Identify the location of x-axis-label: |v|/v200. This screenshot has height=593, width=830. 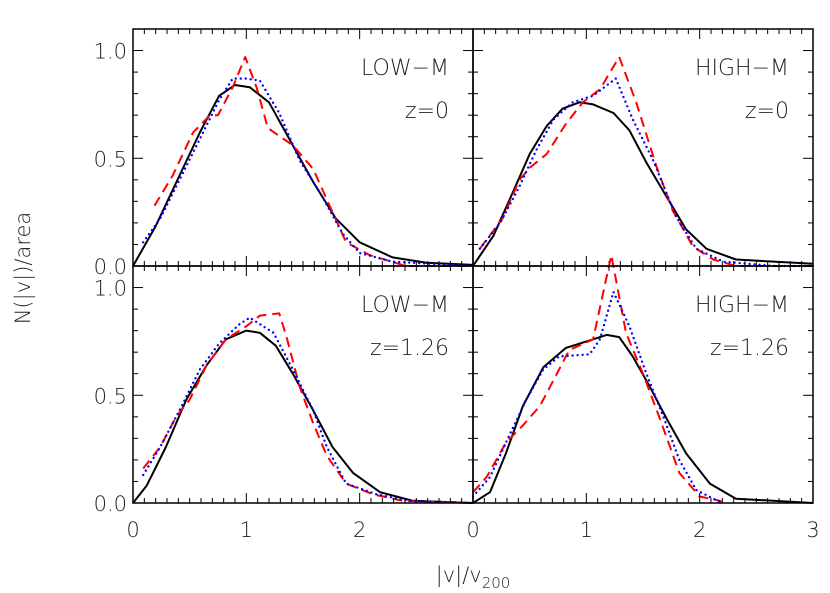
(473, 577).